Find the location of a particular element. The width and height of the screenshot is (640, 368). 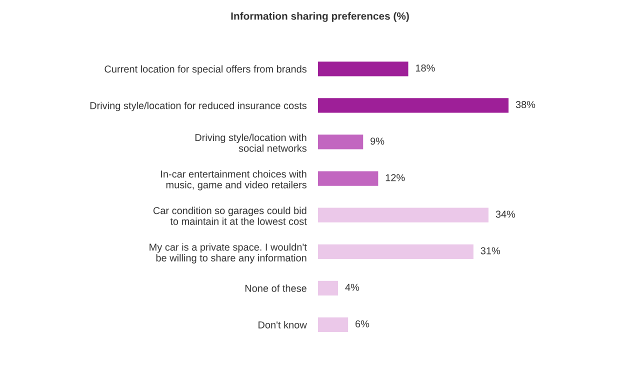

data-label: 31% is located at coordinates (490, 250).